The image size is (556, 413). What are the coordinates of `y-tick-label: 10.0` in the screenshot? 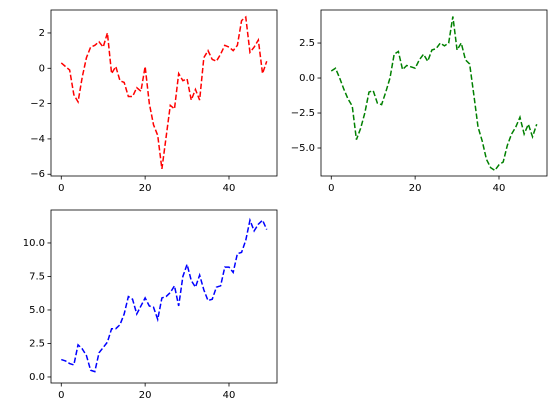 It's located at (34, 243).